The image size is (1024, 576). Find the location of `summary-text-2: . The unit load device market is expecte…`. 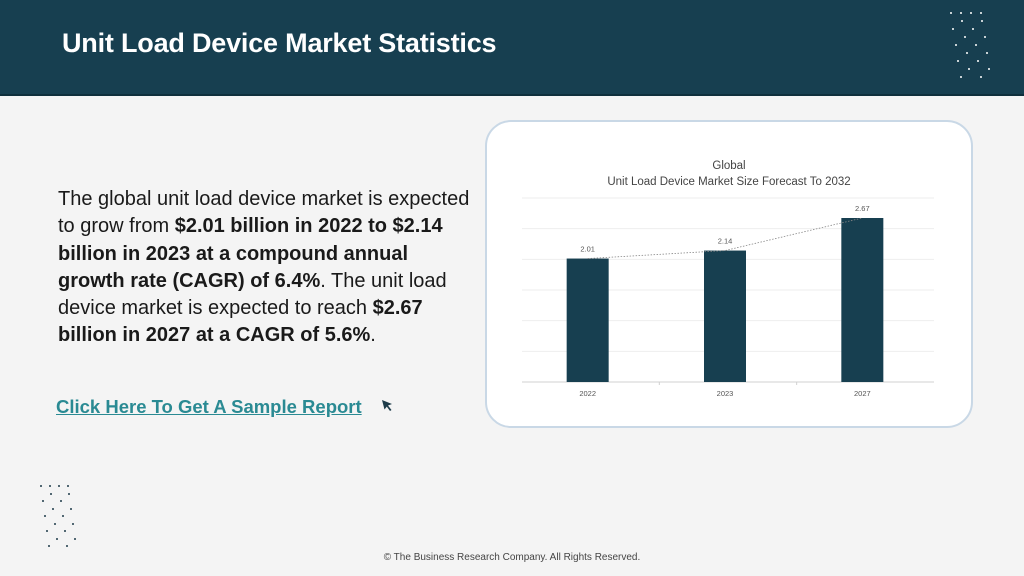

summary-text-2: . The unit load device market is expecte… is located at coordinates (252, 294).